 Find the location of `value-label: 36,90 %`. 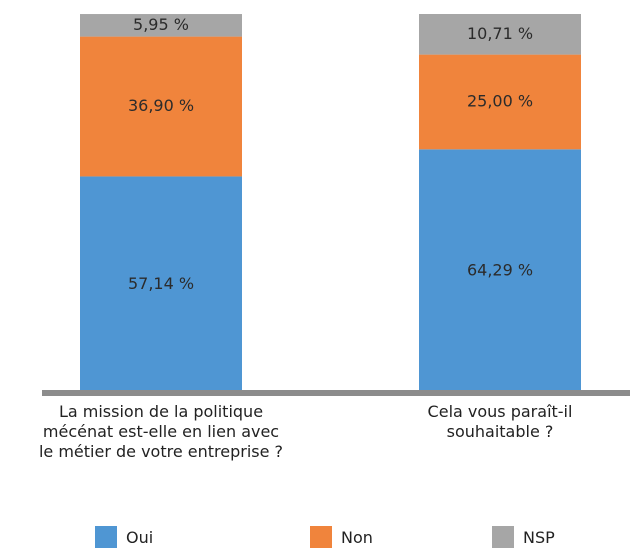

value-label: 36,90 % is located at coordinates (161, 105).